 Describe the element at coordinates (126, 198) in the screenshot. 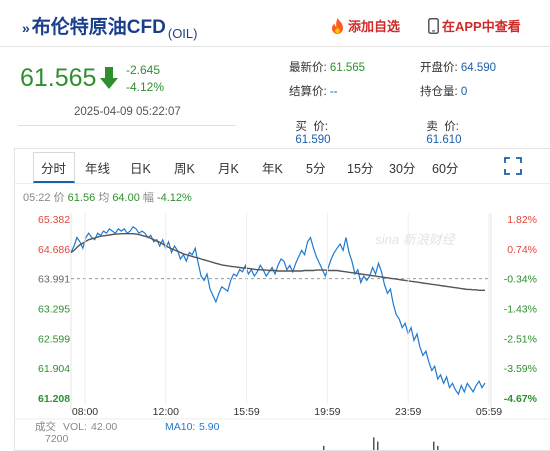

I see `info-avg: 64.00` at that location.